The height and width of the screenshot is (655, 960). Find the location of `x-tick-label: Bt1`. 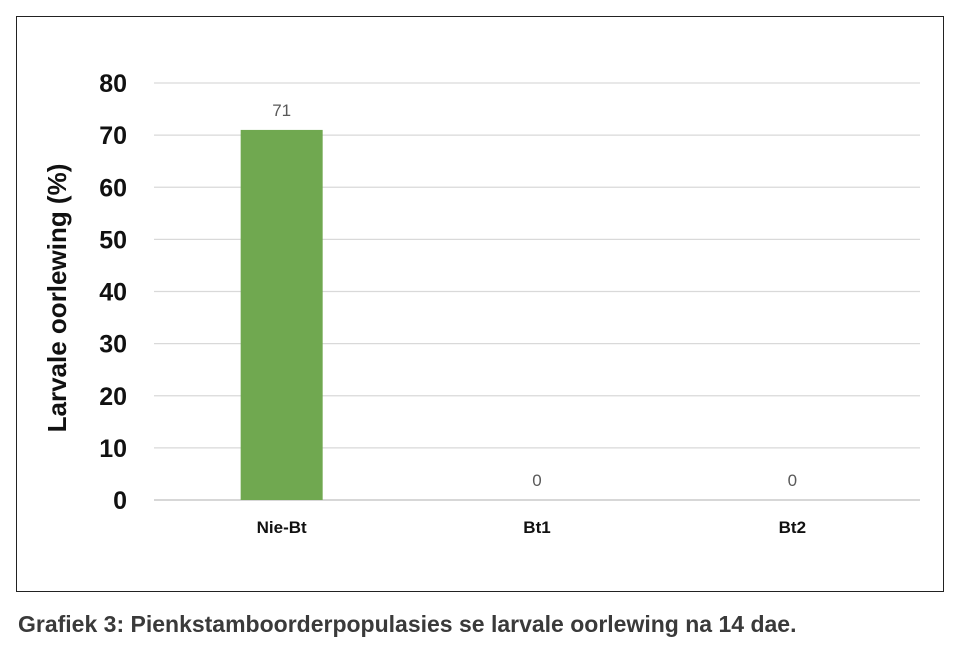

x-tick-label: Bt1 is located at coordinates (536, 527).